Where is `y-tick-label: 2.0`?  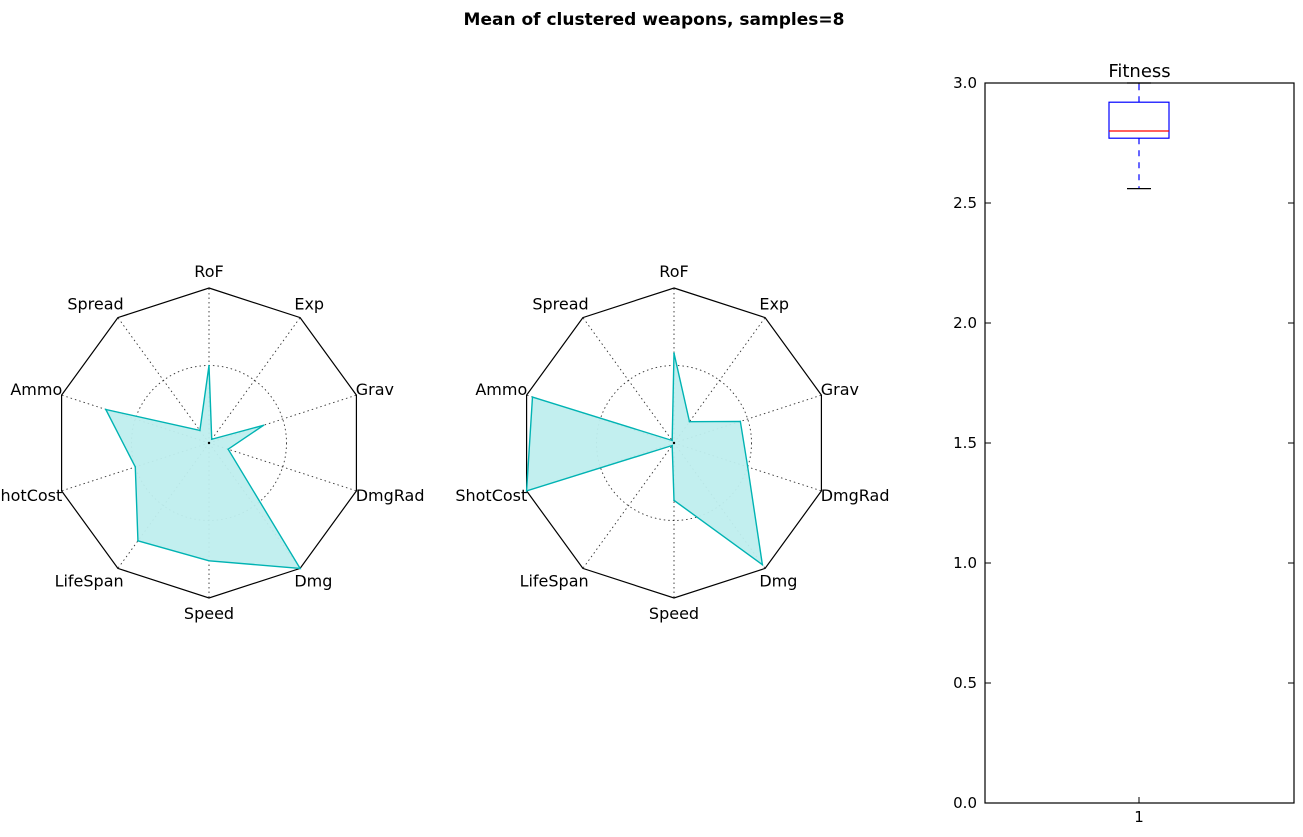 y-tick-label: 2.0 is located at coordinates (965, 323).